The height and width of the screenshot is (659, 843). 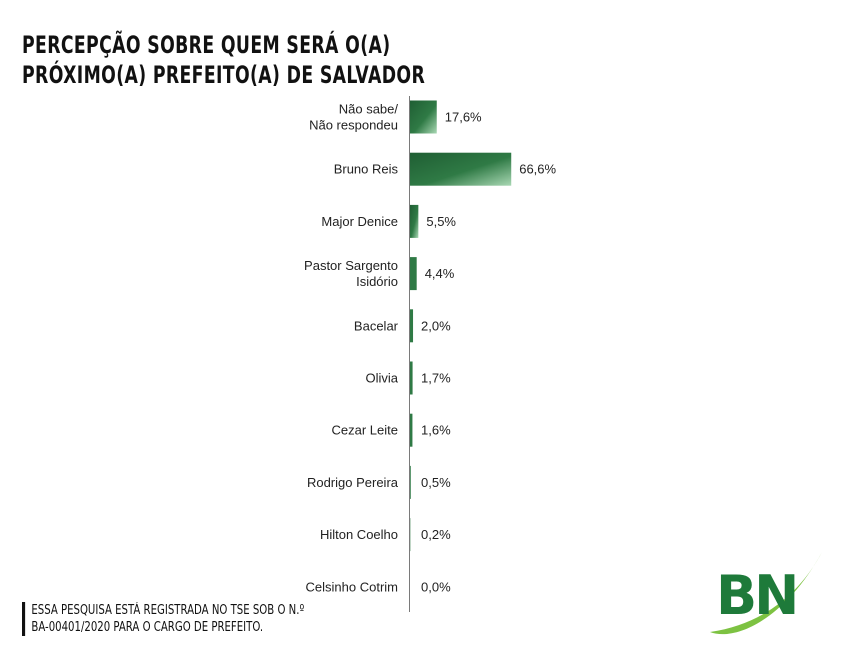 I want to click on category-label: Bacelar, so click(x=376, y=325).